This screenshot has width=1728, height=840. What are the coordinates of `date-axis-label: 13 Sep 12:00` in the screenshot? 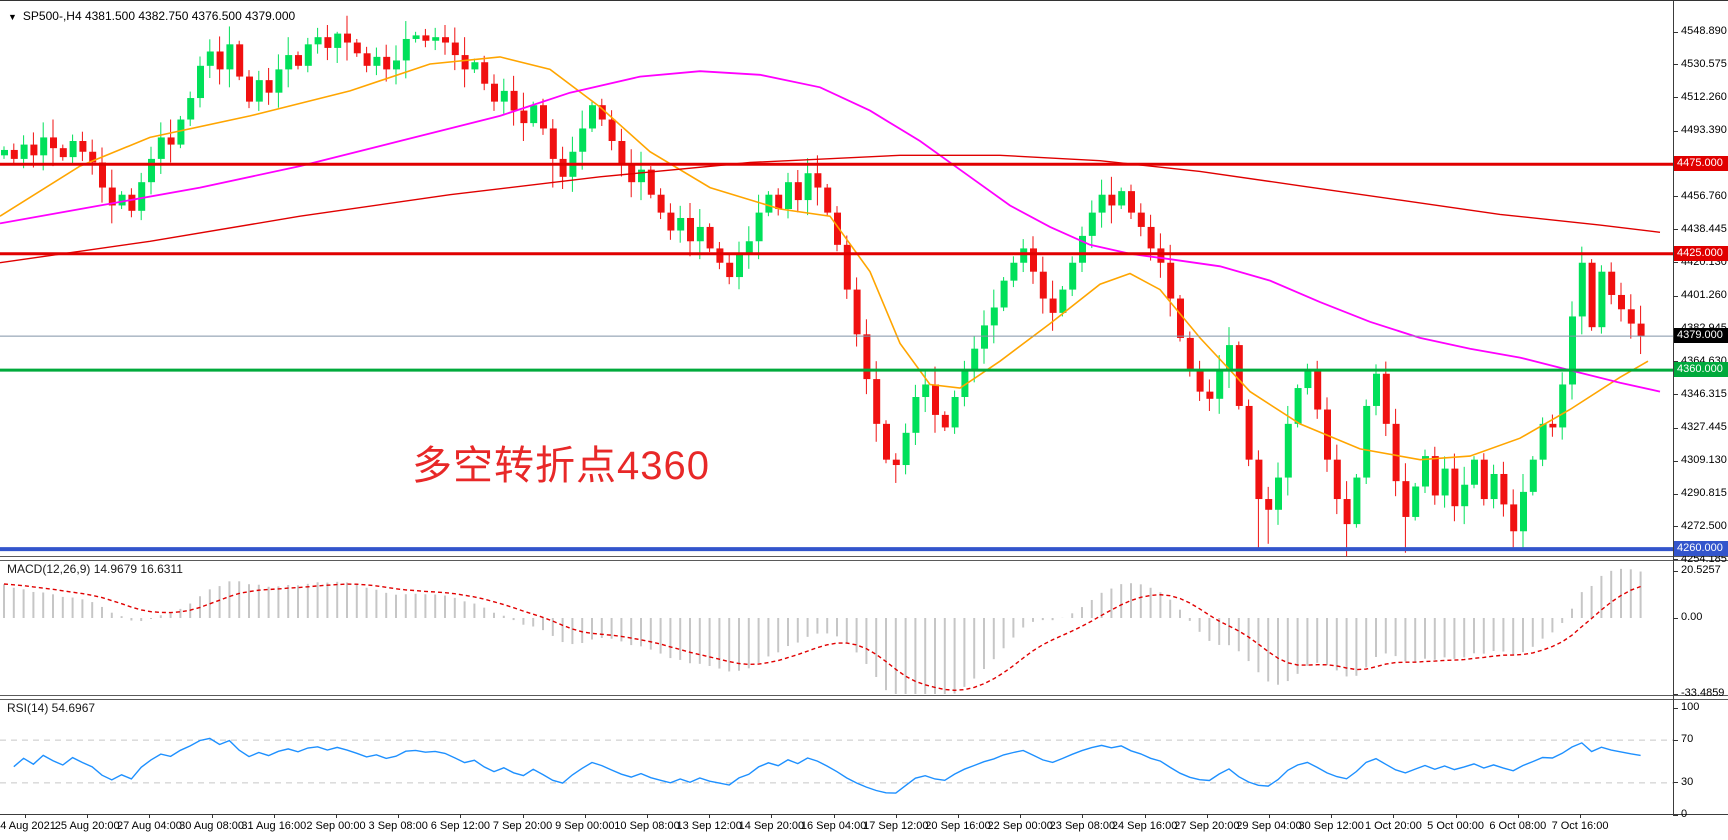 It's located at (709, 826).